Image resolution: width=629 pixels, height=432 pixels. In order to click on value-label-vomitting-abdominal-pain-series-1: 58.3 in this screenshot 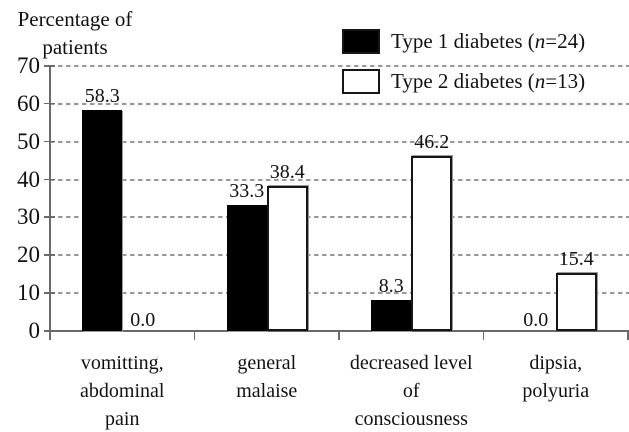, I will do `click(102, 96)`.